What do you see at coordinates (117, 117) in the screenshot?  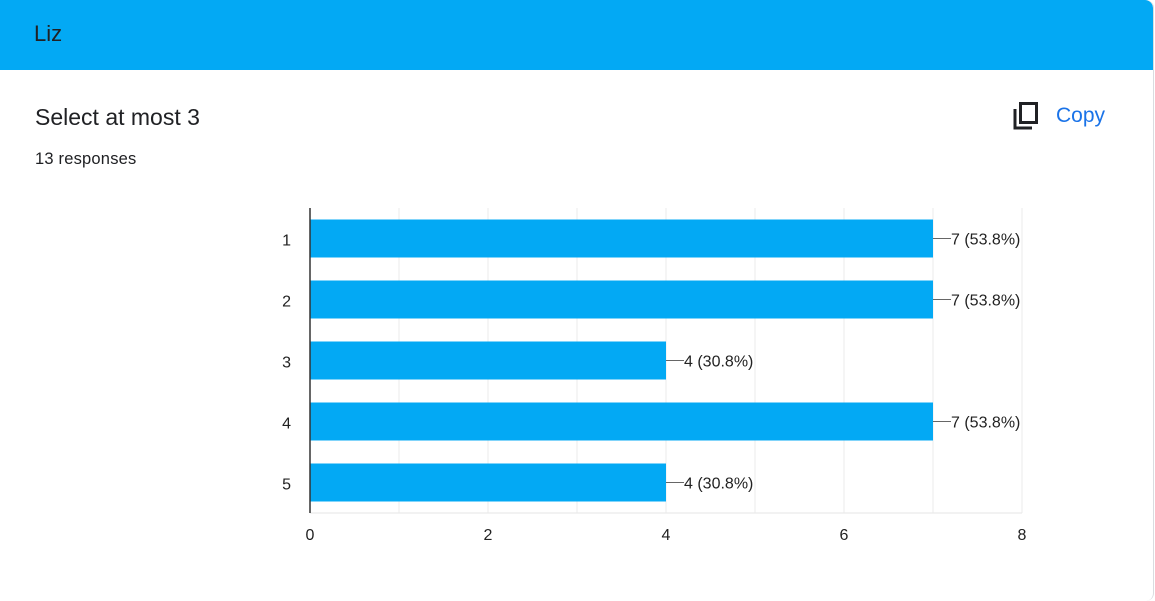 I see `question-title: Select at most 3` at bounding box center [117, 117].